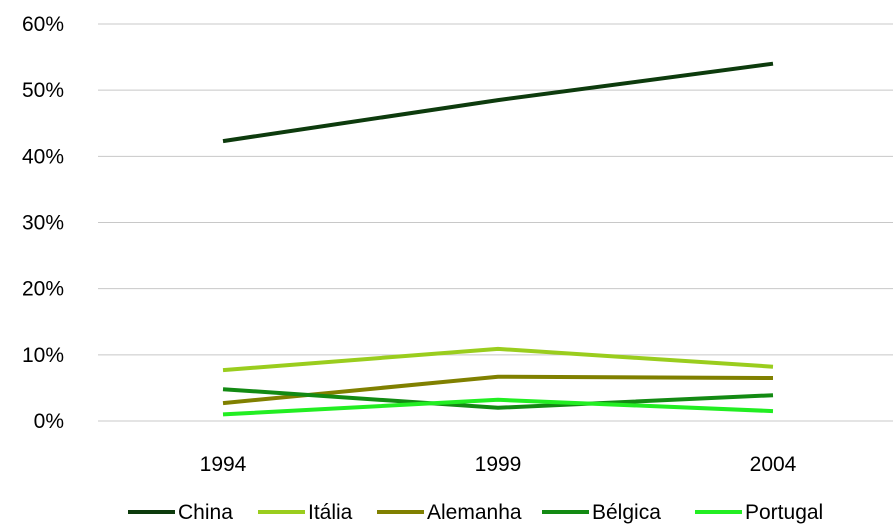 This screenshot has height=524, width=893. Describe the element at coordinates (205, 512) in the screenshot. I see `legend-label: China` at that location.